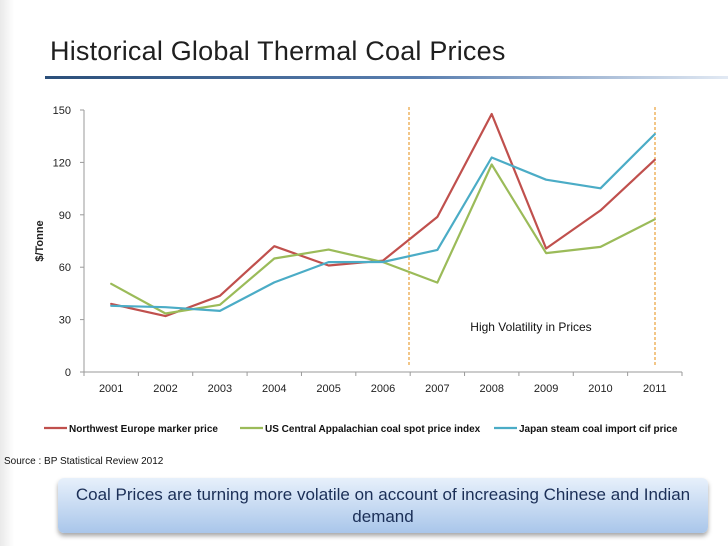 Image resolution: width=728 pixels, height=546 pixels. Describe the element at coordinates (598, 429) in the screenshot. I see `legend-label-3: Japan steam coal import cif price` at that location.